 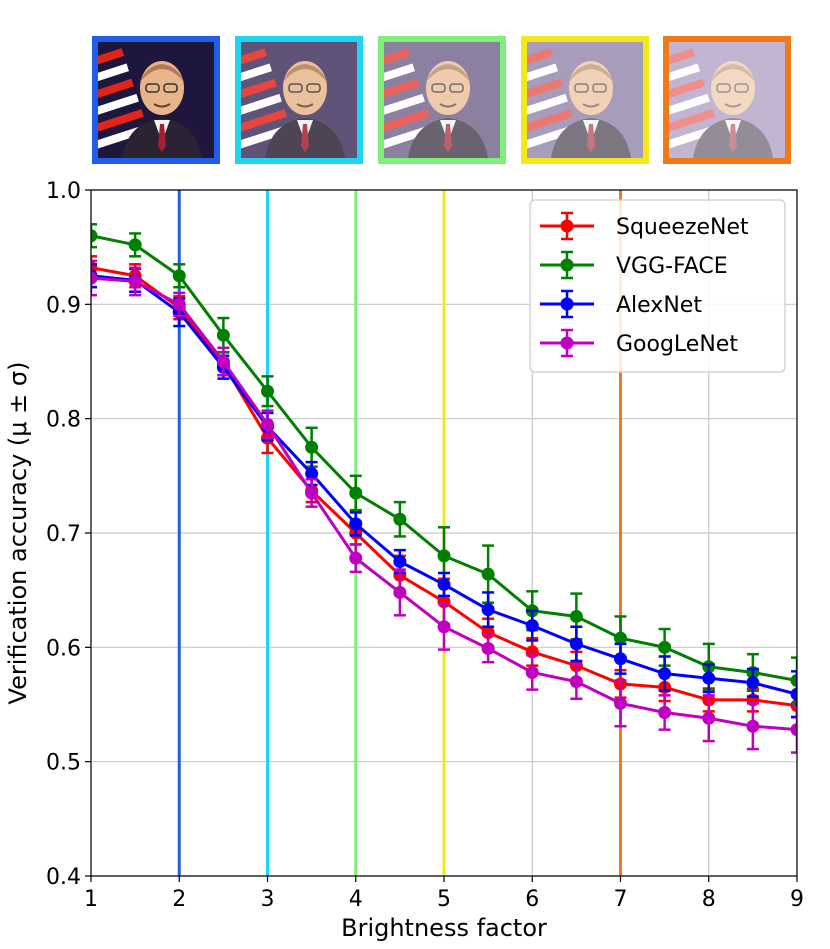 What do you see at coordinates (18, 533) in the screenshot?
I see `y-axis-label: Verification accuracy (μ ± σ)` at bounding box center [18, 533].